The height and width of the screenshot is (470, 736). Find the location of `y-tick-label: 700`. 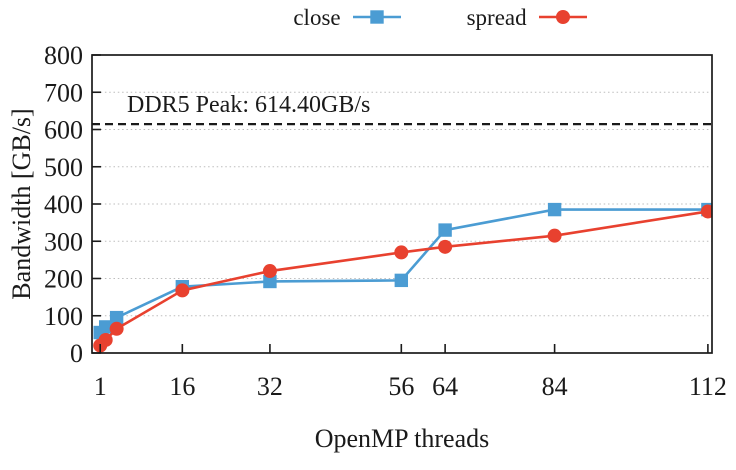

y-tick-label: 700 is located at coordinates (63, 92).